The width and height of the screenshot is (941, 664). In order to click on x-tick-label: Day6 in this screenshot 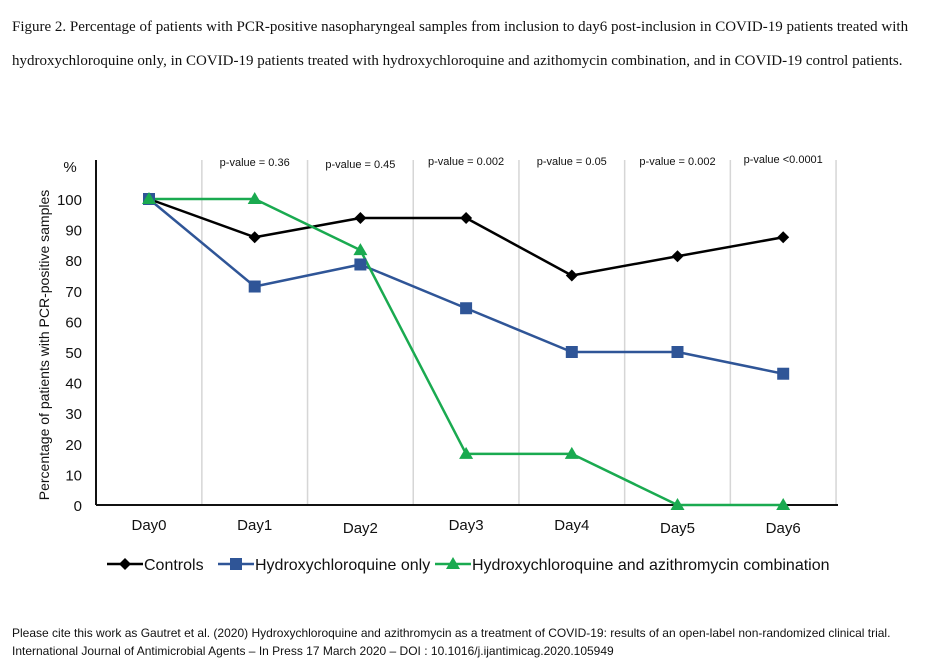, I will do `click(783, 528)`.